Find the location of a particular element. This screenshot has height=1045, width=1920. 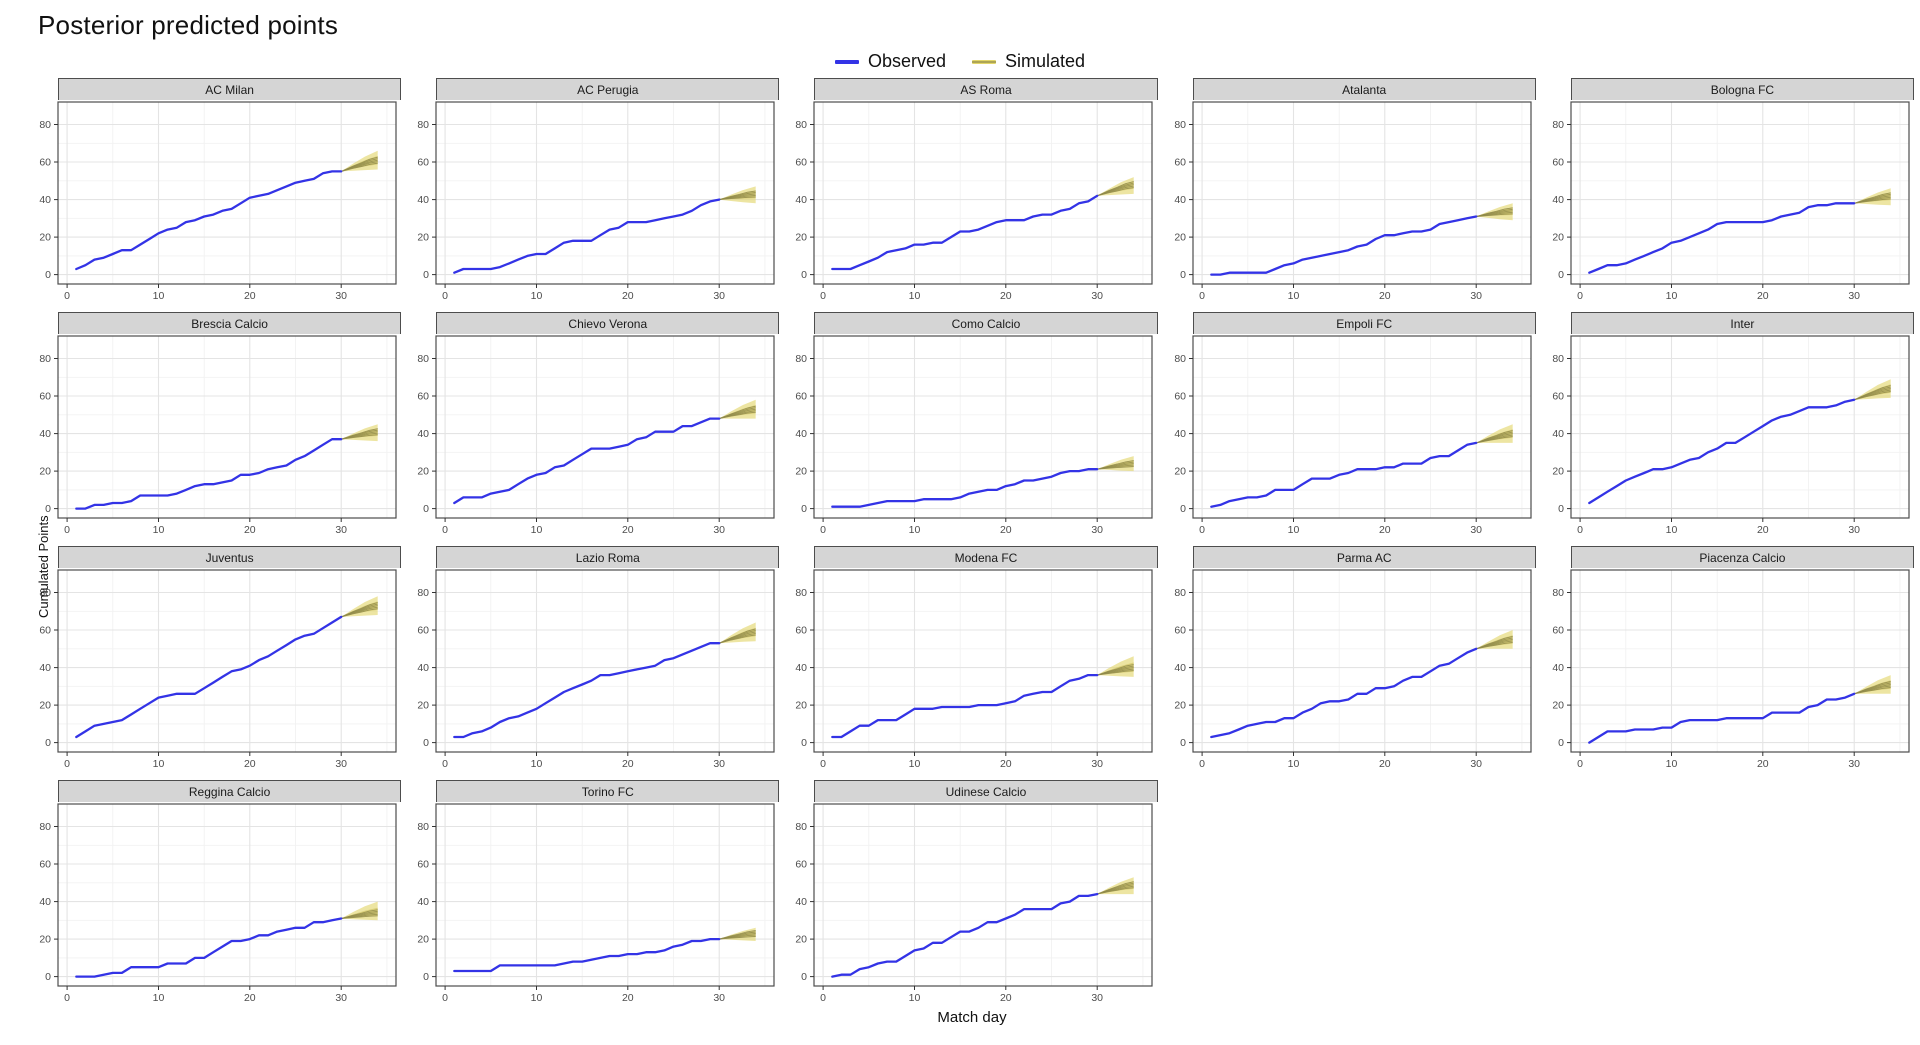

y-axis-title: Cumulated Points is located at coordinates (43, 566).